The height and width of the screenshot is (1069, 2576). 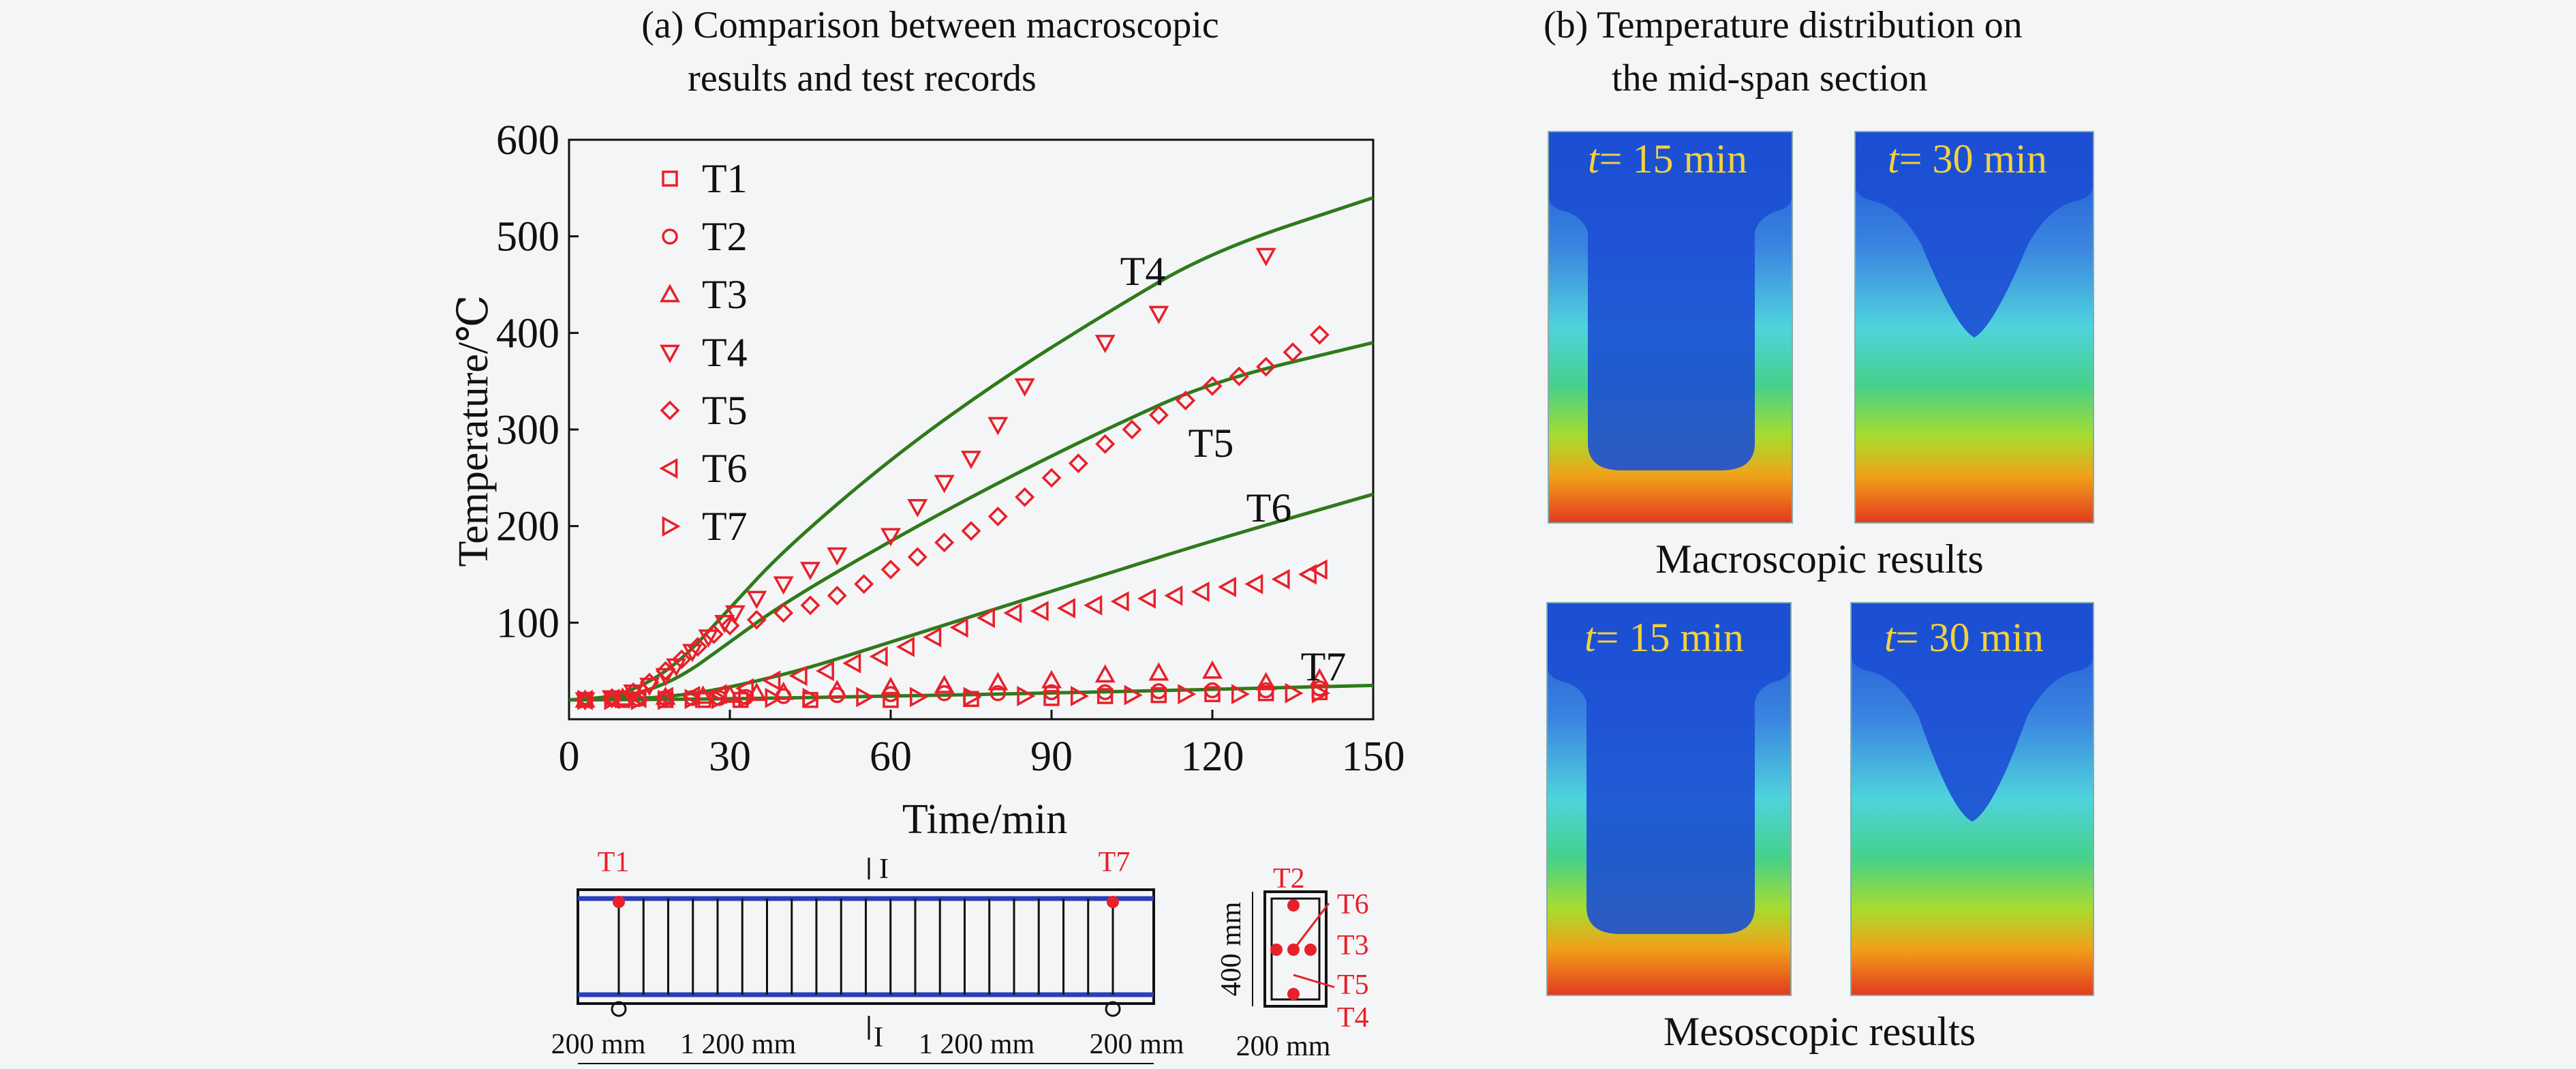 I want to click on x-tick-label: 90, so click(x=1051, y=757).